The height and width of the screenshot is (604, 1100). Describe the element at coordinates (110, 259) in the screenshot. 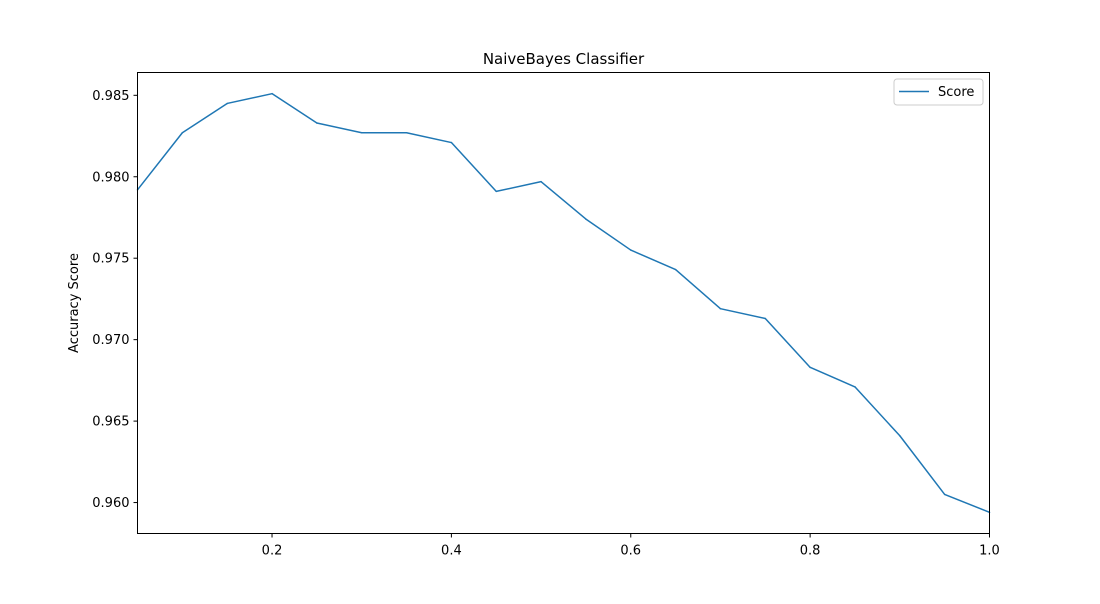

I see `y-tick-label: 0.975` at that location.